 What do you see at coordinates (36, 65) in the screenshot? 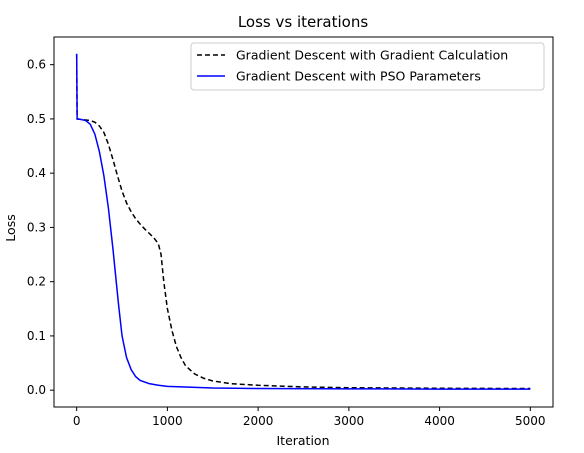
I see `y-tick-label: 0.6` at bounding box center [36, 65].